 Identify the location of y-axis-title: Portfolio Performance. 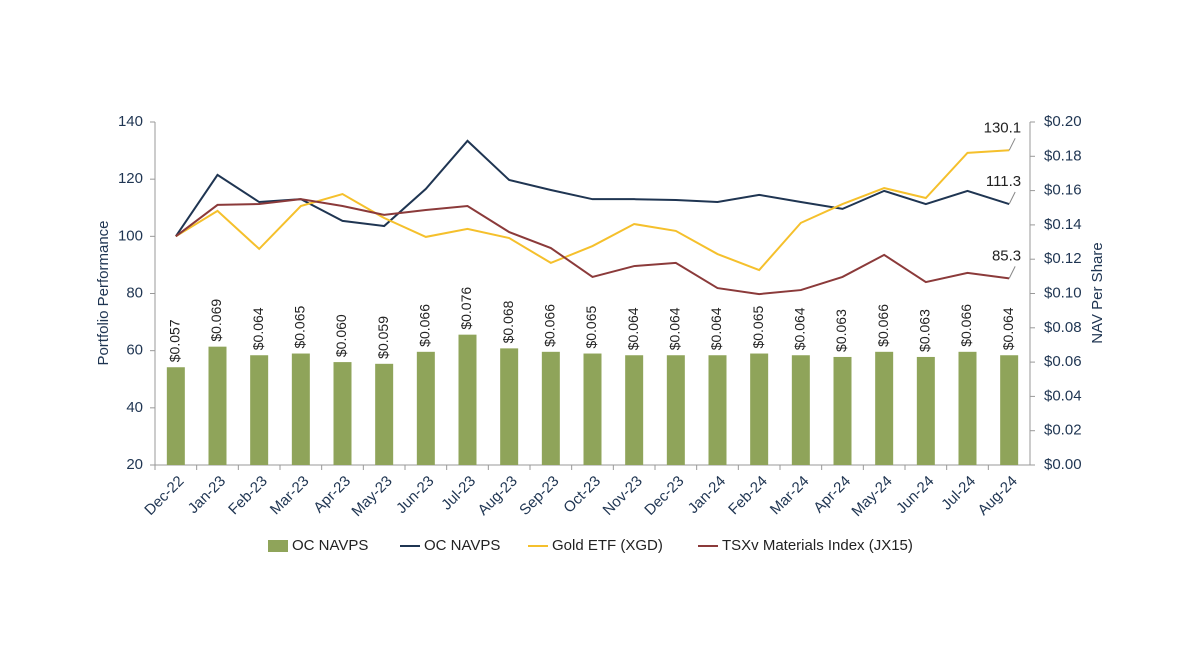
(103, 292).